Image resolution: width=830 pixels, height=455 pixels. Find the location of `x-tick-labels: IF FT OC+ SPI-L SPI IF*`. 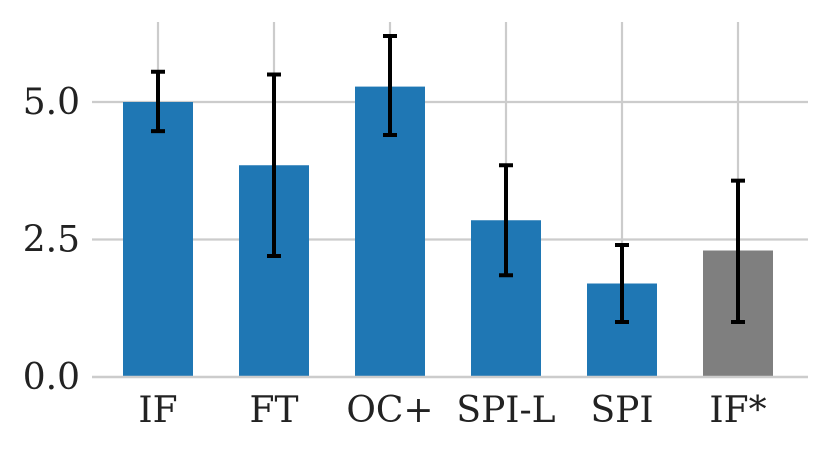

x-tick-labels: IF FT OC+ SPI-L SPI IF* is located at coordinates (452, 410).